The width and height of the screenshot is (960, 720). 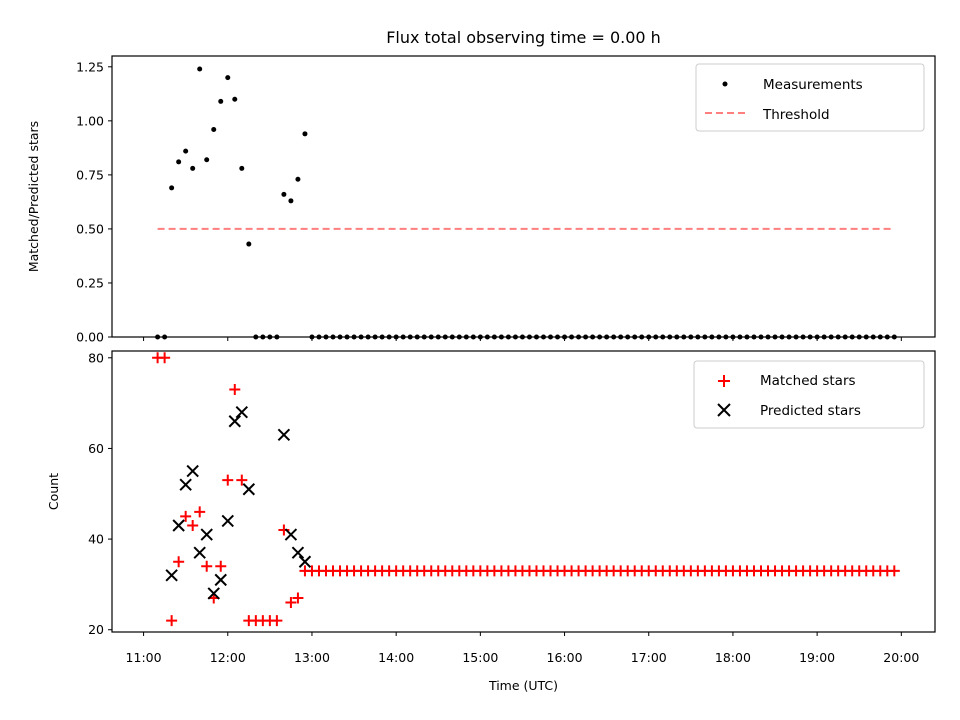 I want to click on count-legend: Matched stars Predicted stars, so click(x=809, y=394).